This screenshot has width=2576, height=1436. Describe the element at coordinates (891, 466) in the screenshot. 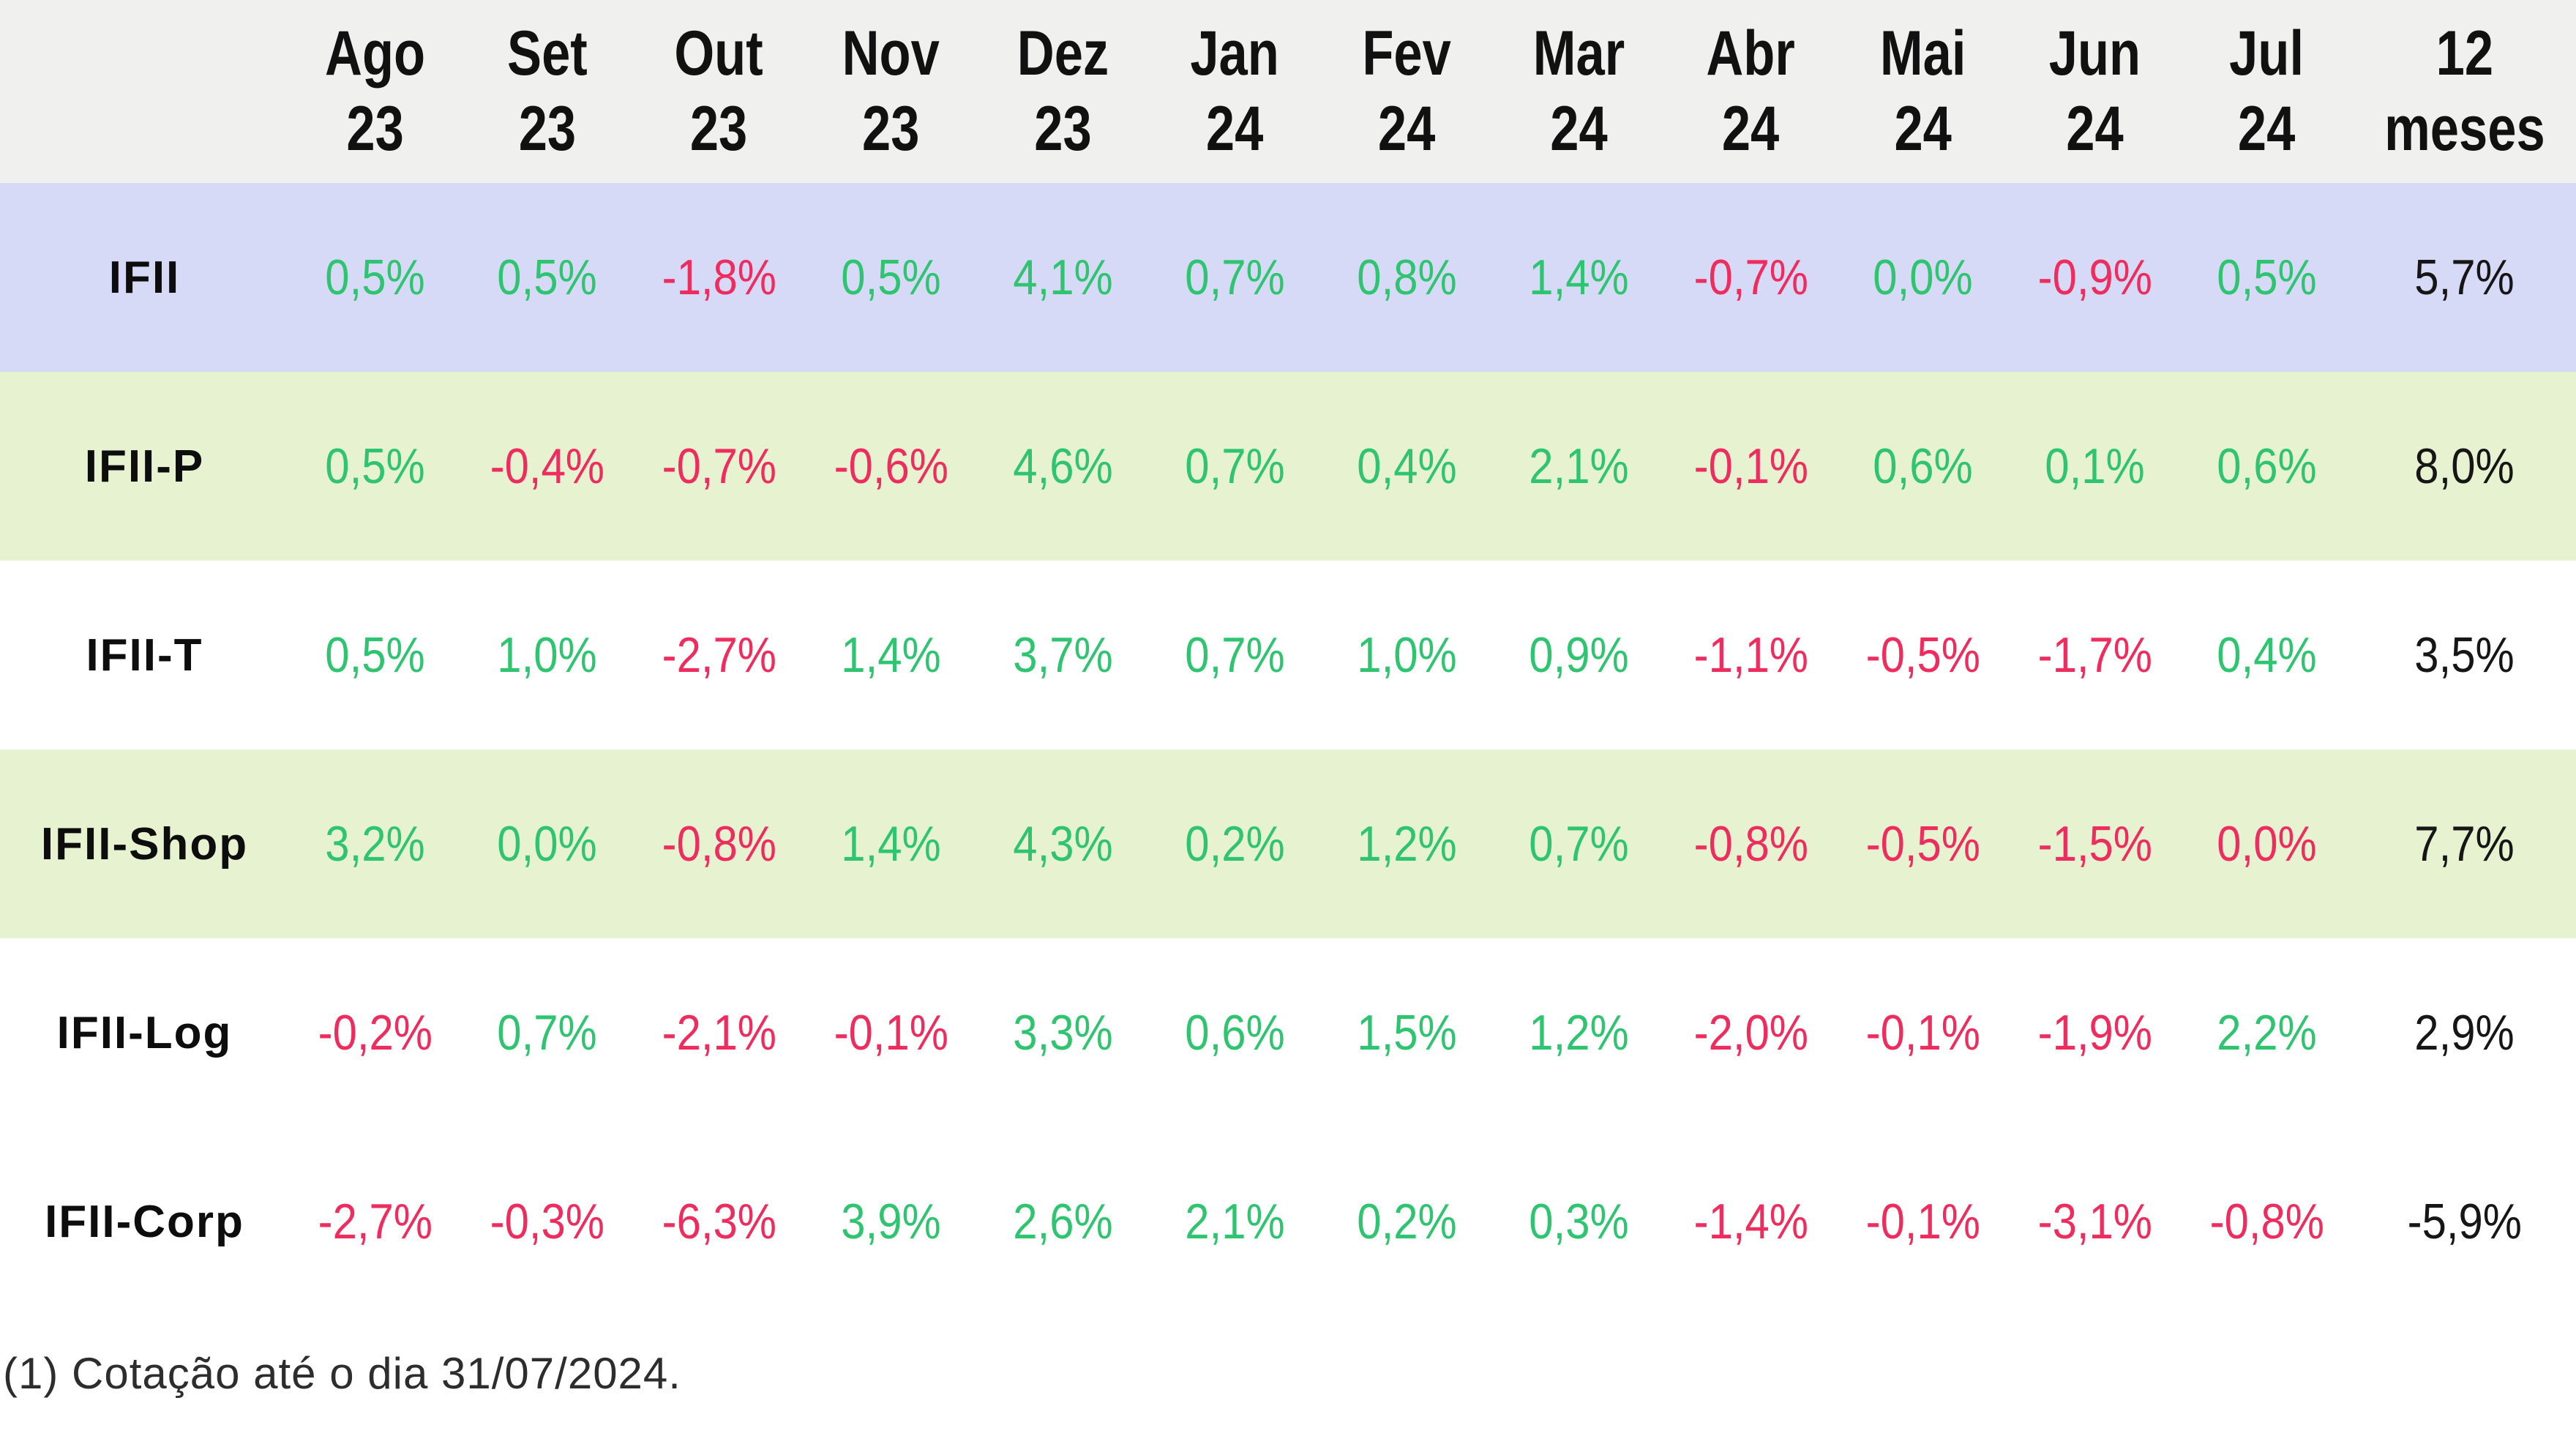

I see `value-cell: -0,6%` at that location.